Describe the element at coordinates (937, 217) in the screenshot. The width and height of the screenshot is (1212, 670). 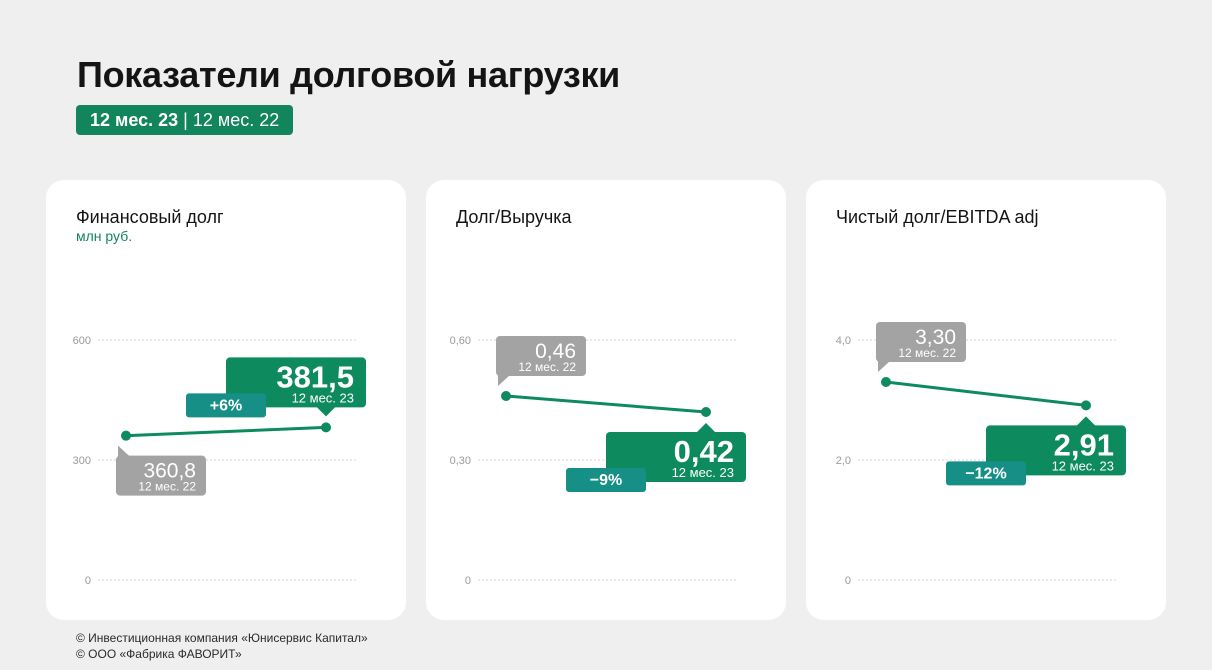
I see `chart-title: Чистый долг/EBITDA adj` at that location.